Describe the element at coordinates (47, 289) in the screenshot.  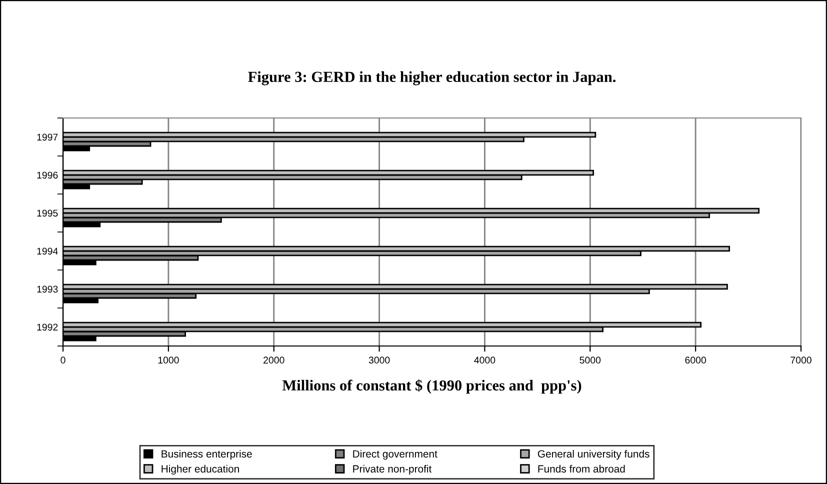
I see `y-tick-label: 1993` at that location.